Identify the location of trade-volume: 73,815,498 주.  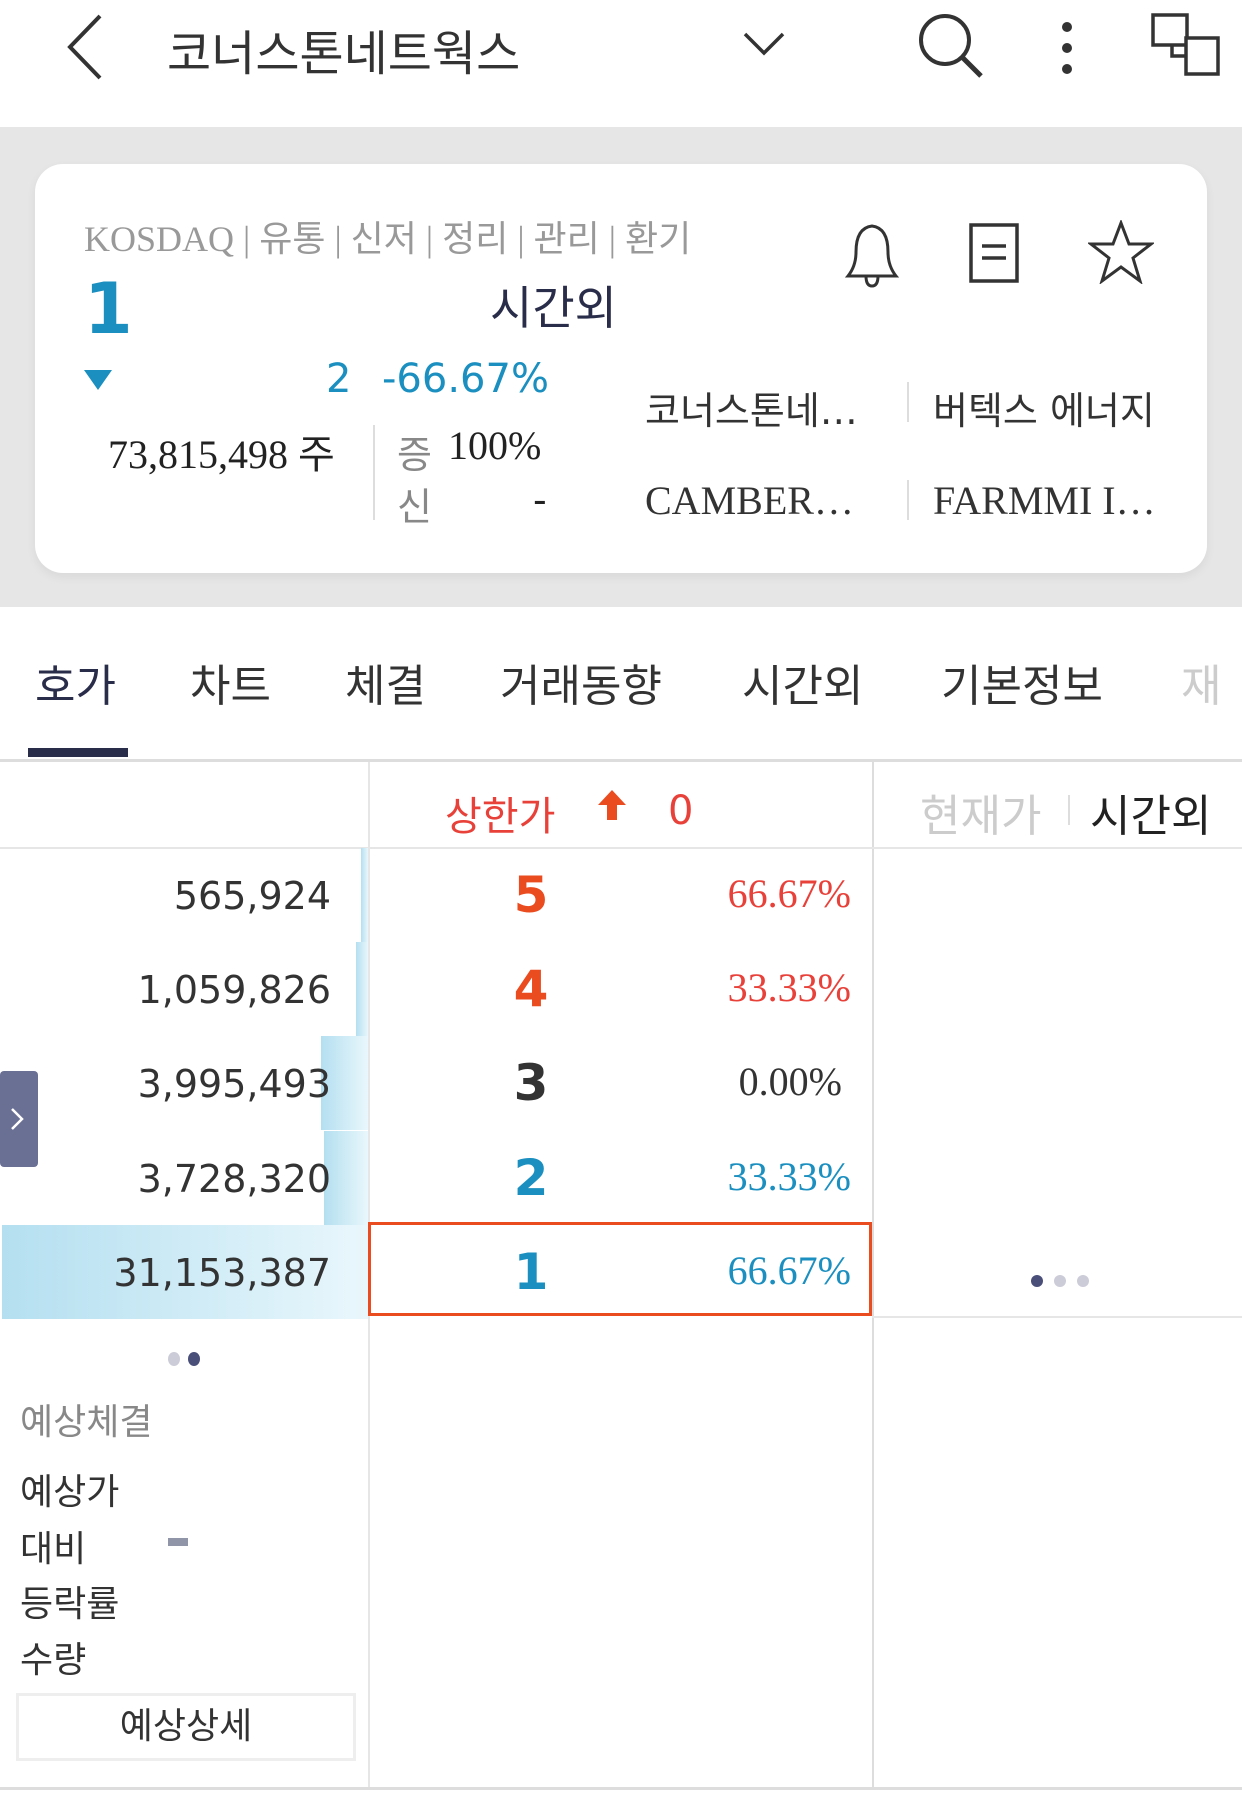
(221, 454).